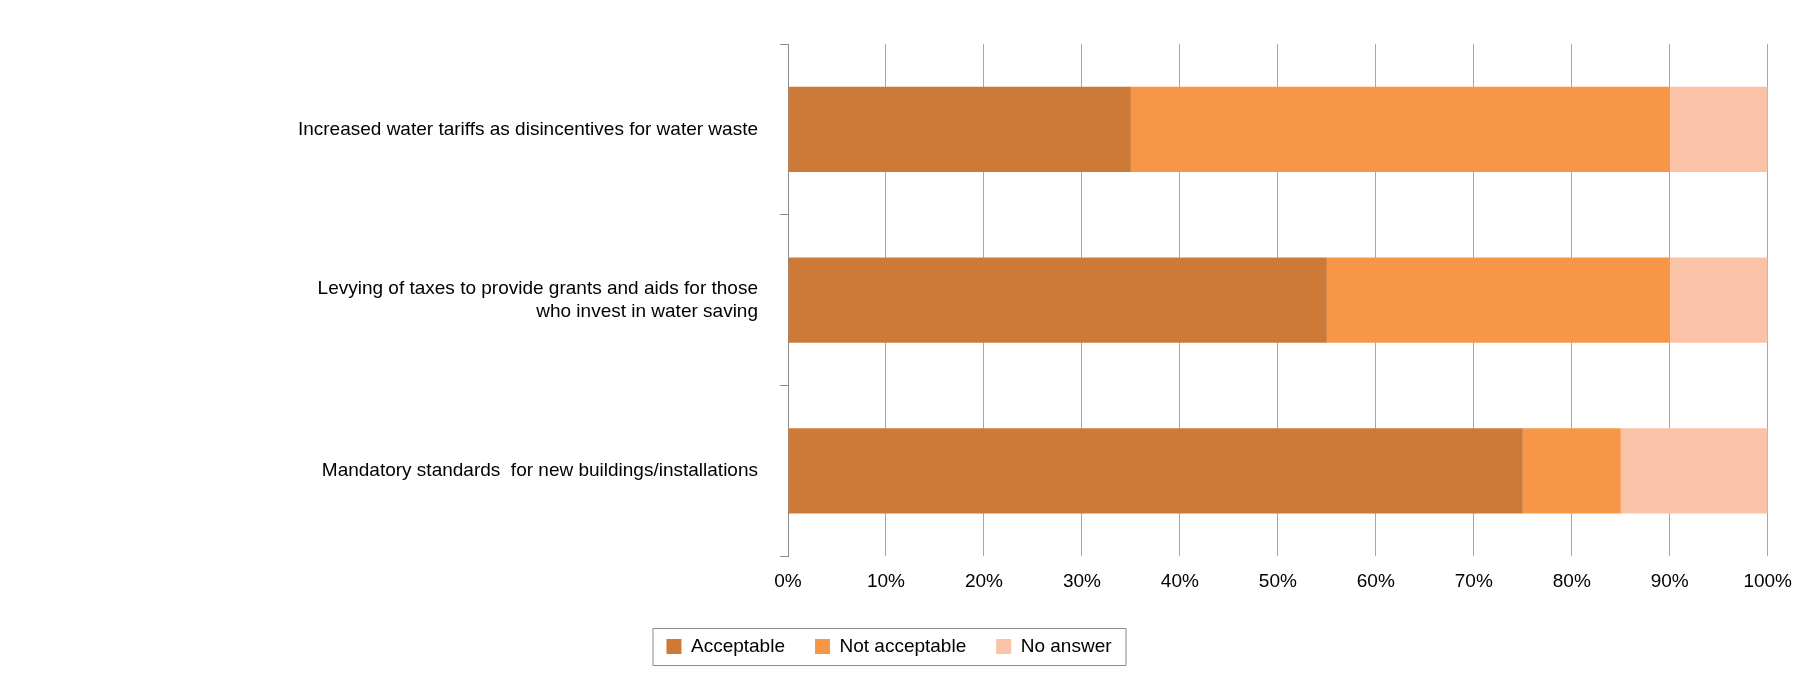 This screenshot has width=1814, height=686. Describe the element at coordinates (1768, 580) in the screenshot. I see `x-tick-label: 100%` at that location.